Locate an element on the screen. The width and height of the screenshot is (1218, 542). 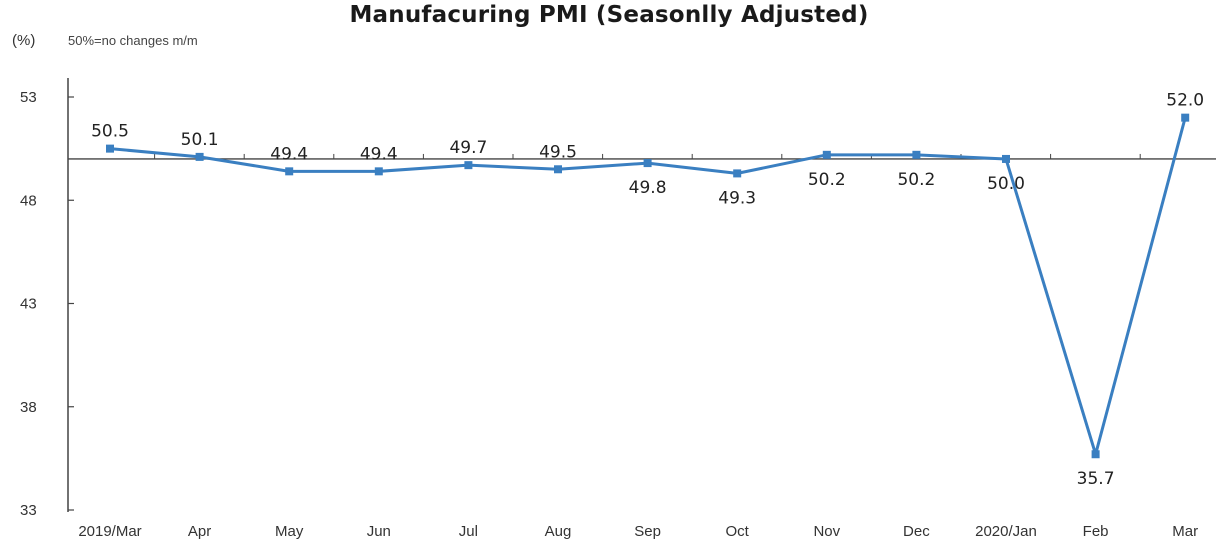
data-label: 52.0 is located at coordinates (1185, 101).